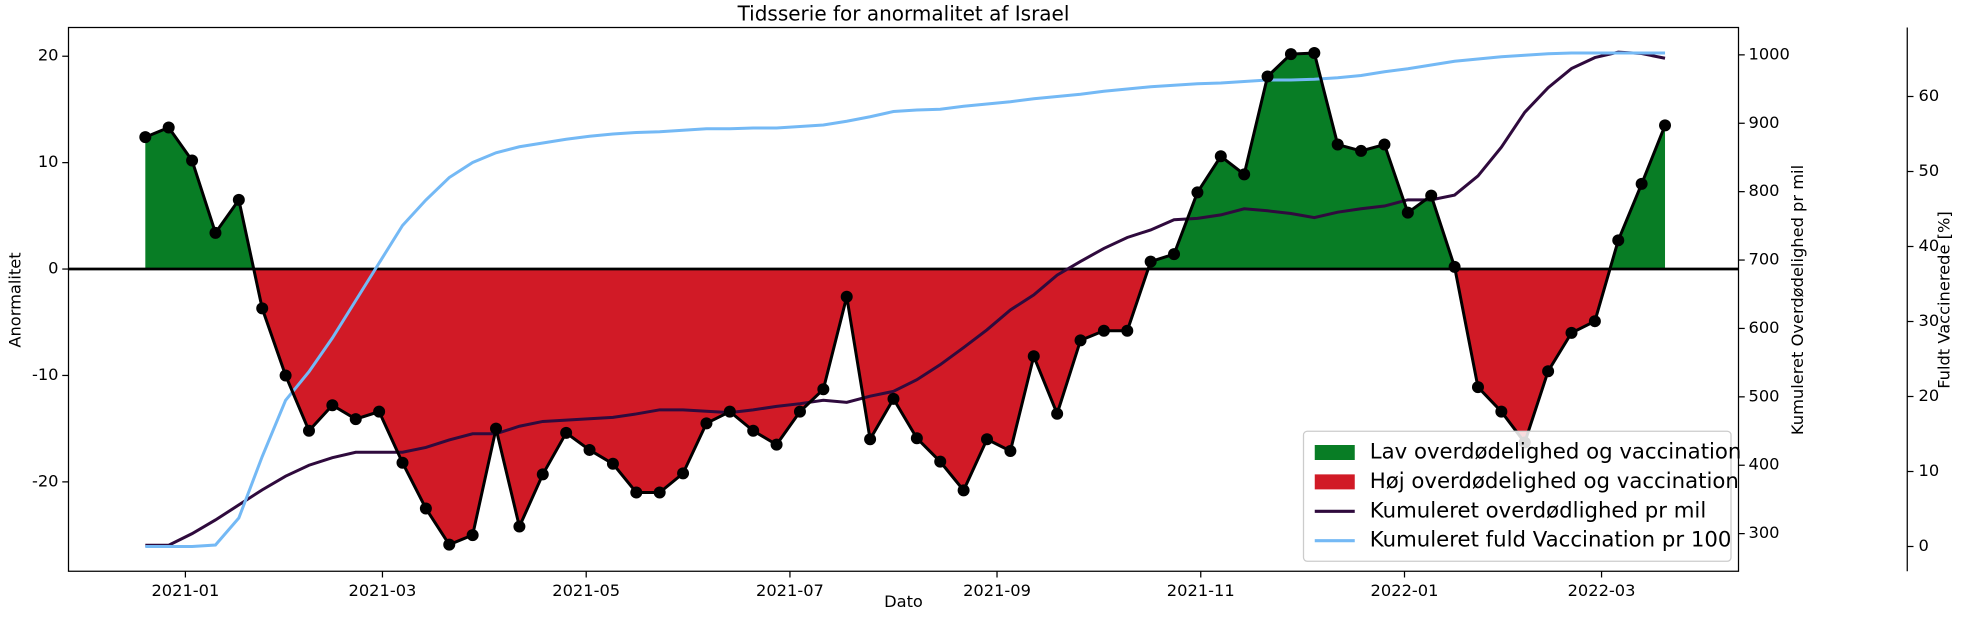  Describe the element at coordinates (1201, 590) in the screenshot. I see `x-tick-label: 2021-11` at that location.